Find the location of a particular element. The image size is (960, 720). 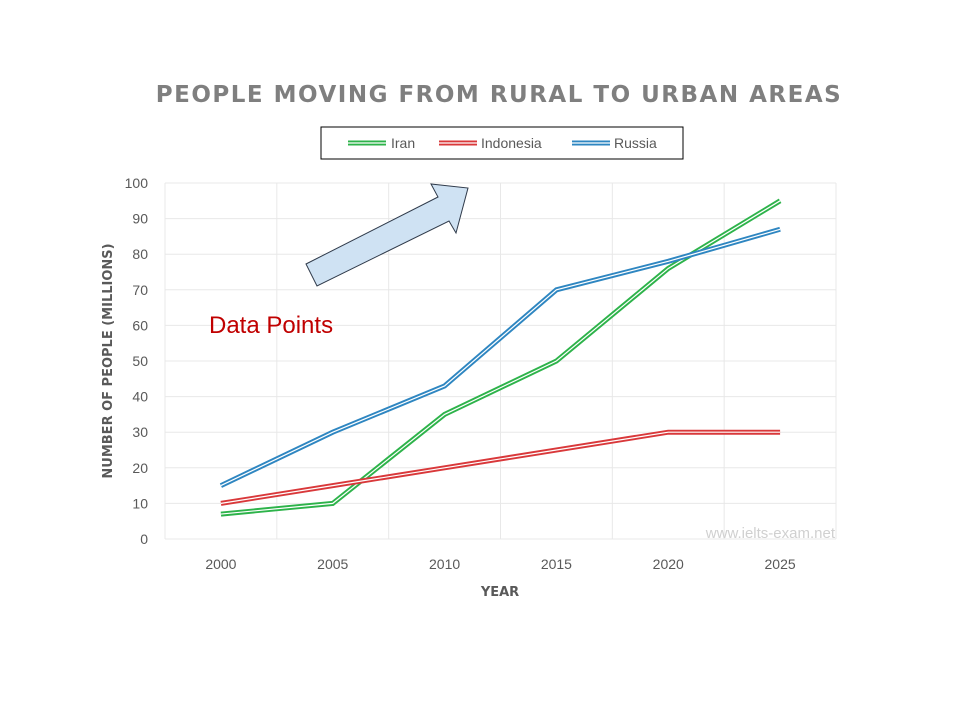

y-tick-label: 90 is located at coordinates (140, 219).